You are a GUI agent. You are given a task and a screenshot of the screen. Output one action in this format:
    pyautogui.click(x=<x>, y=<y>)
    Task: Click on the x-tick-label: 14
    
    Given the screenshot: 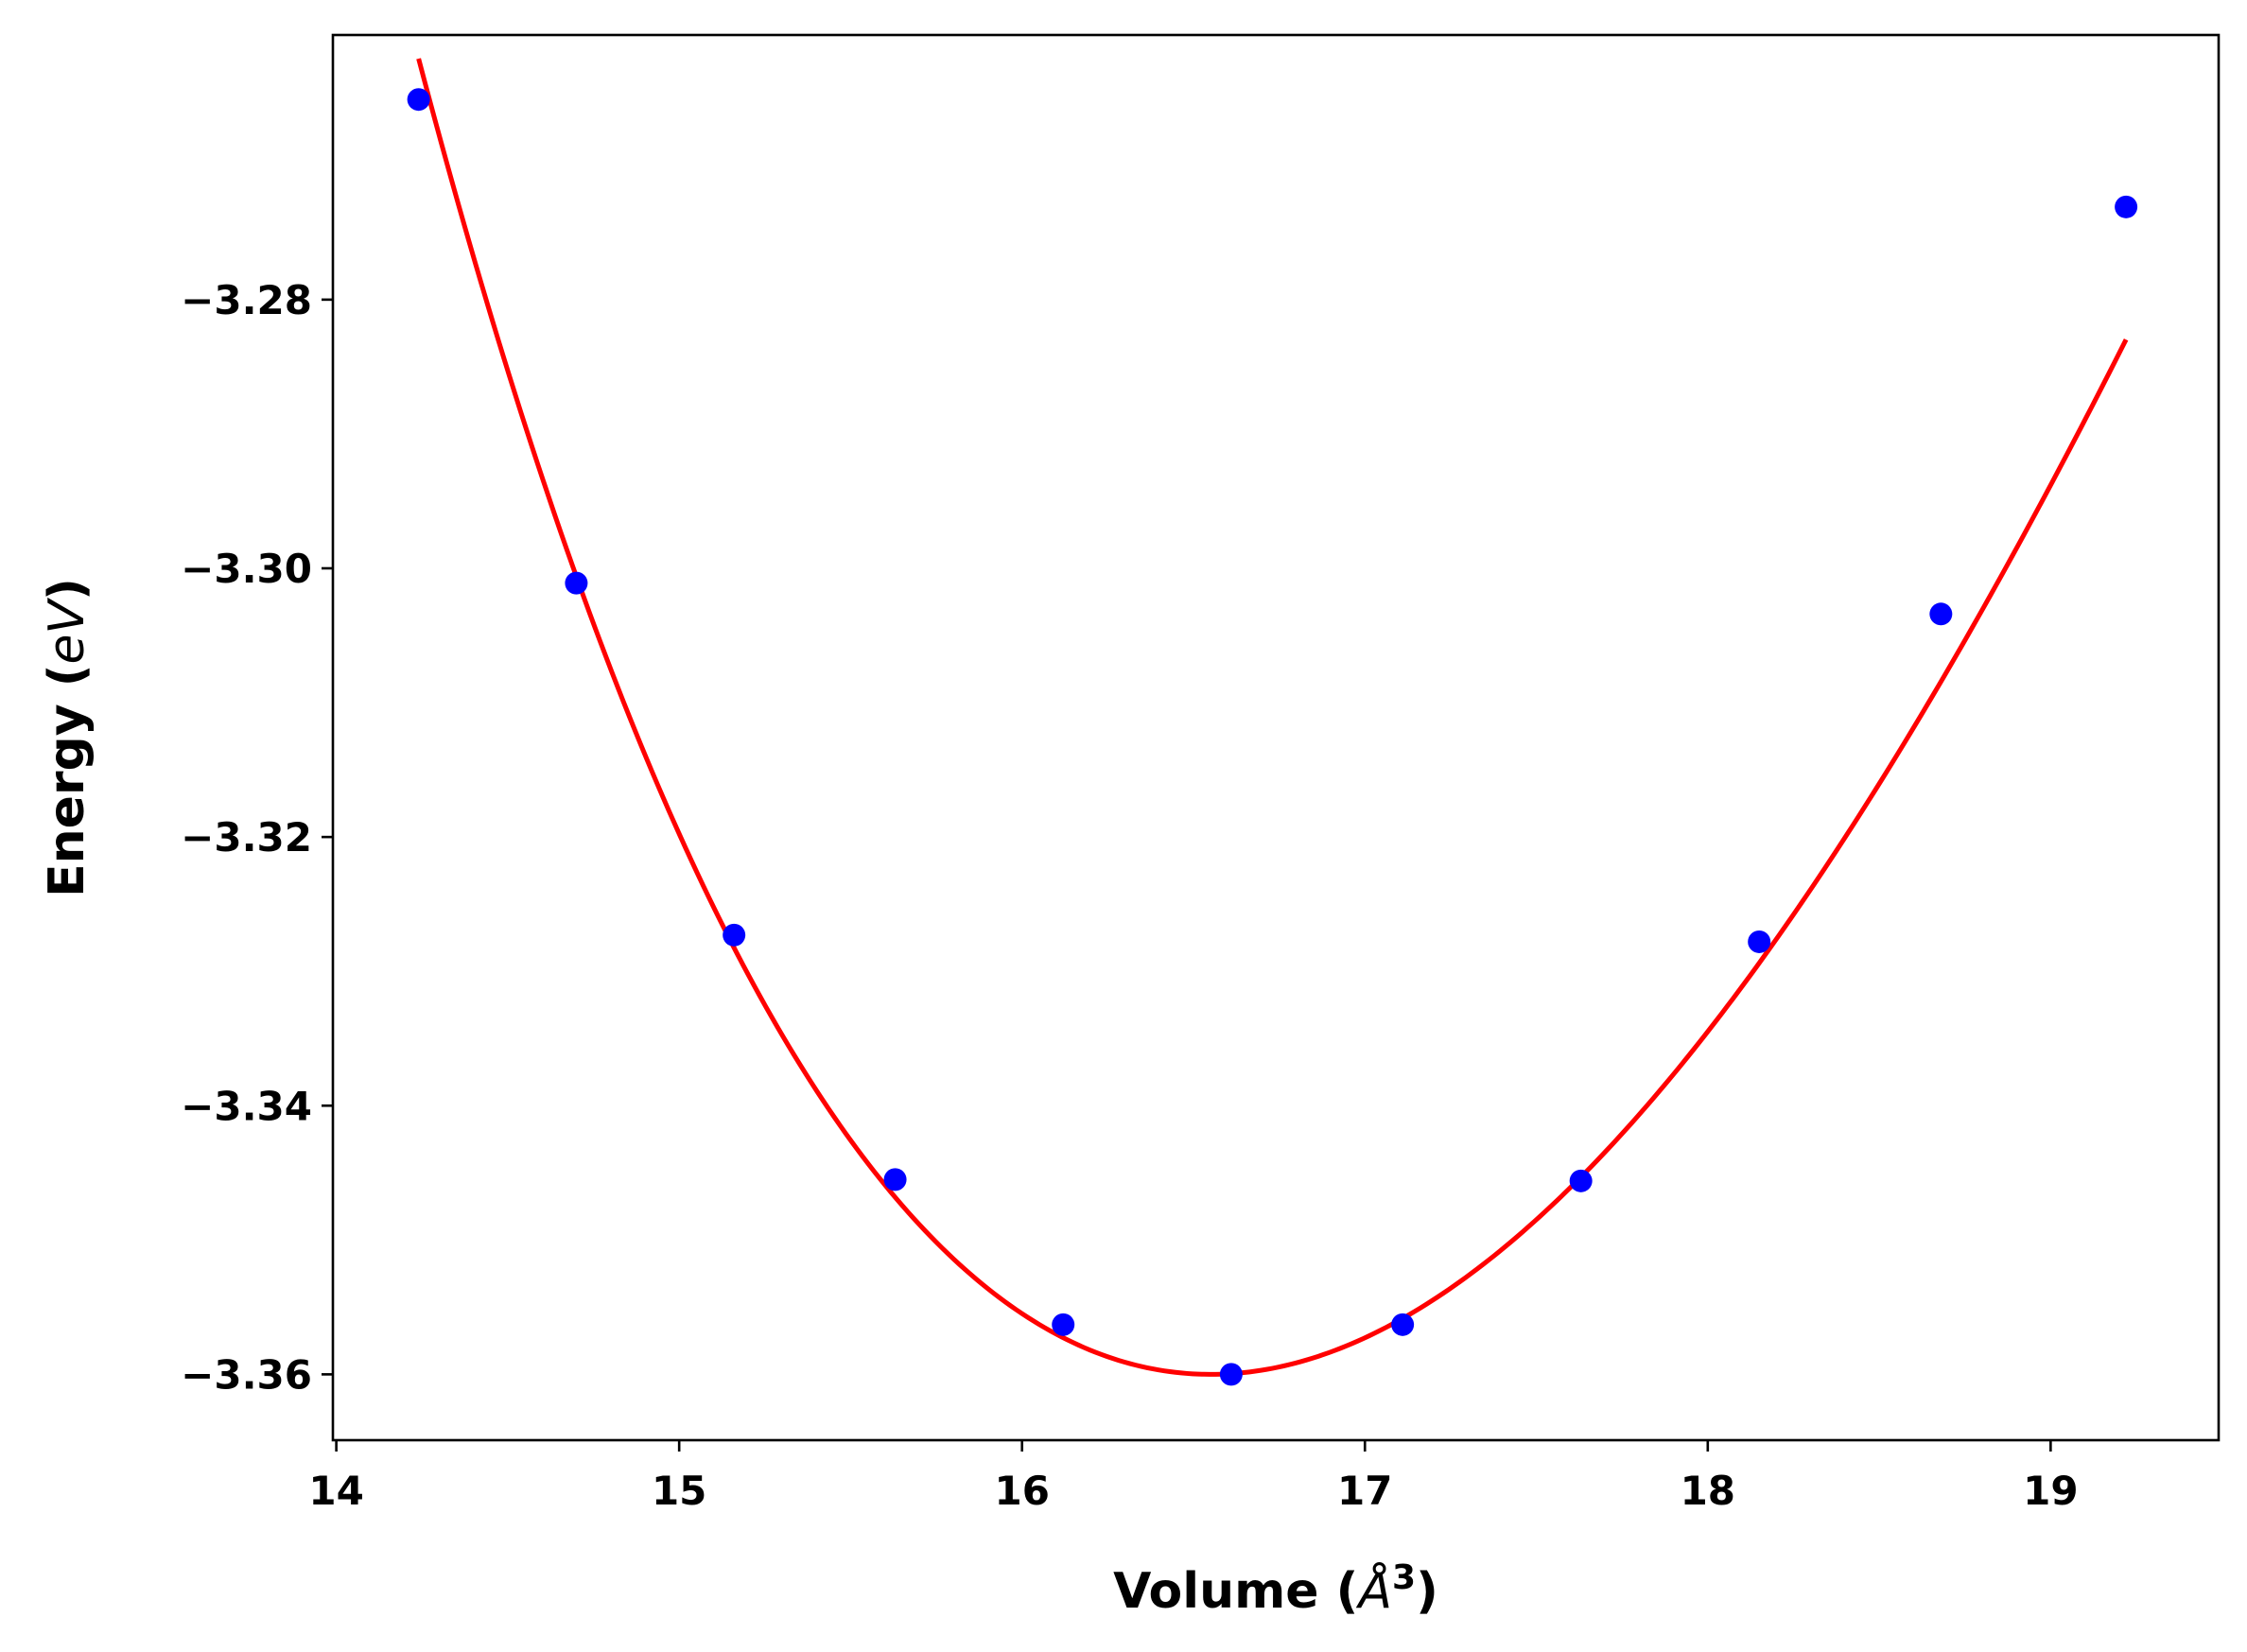 What is the action you would take?
    pyautogui.click(x=336, y=1491)
    